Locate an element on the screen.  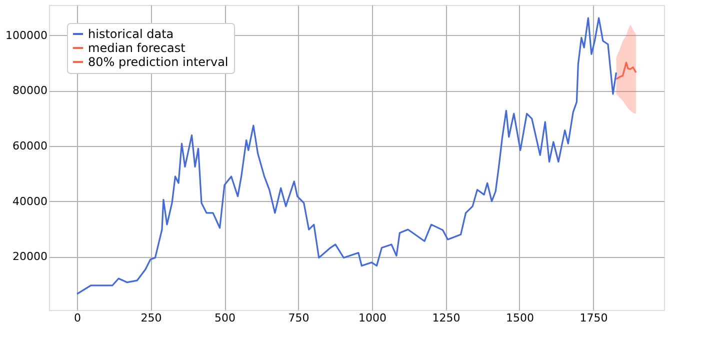
y-tick-label: 40000 is located at coordinates (30, 201).